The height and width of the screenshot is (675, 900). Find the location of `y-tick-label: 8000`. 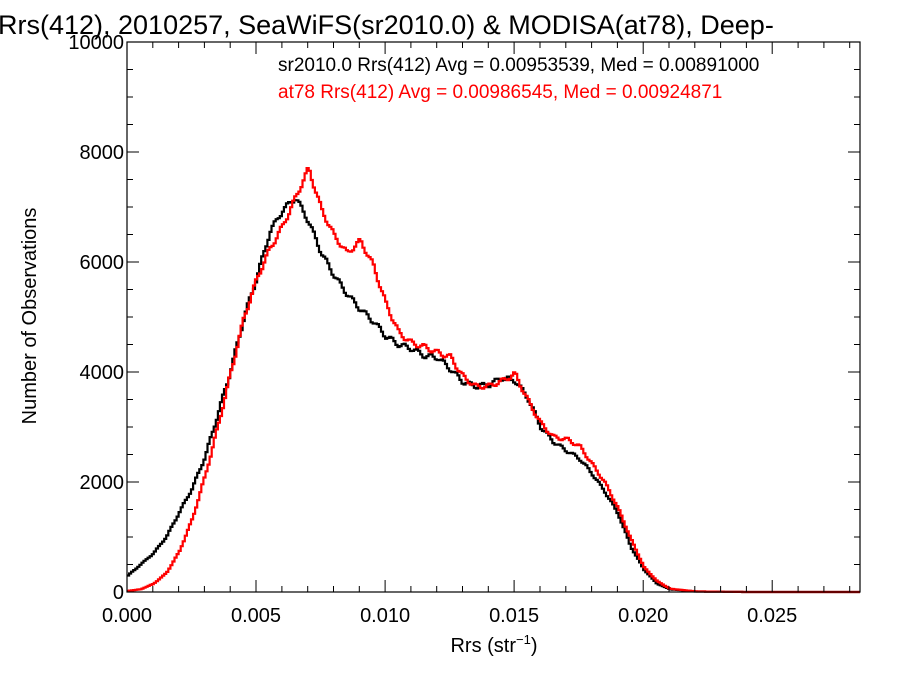

y-tick-label: 8000 is located at coordinates (102, 153).